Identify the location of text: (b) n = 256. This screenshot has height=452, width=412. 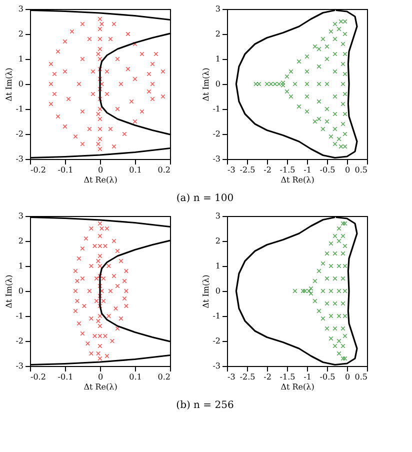
(205, 405).